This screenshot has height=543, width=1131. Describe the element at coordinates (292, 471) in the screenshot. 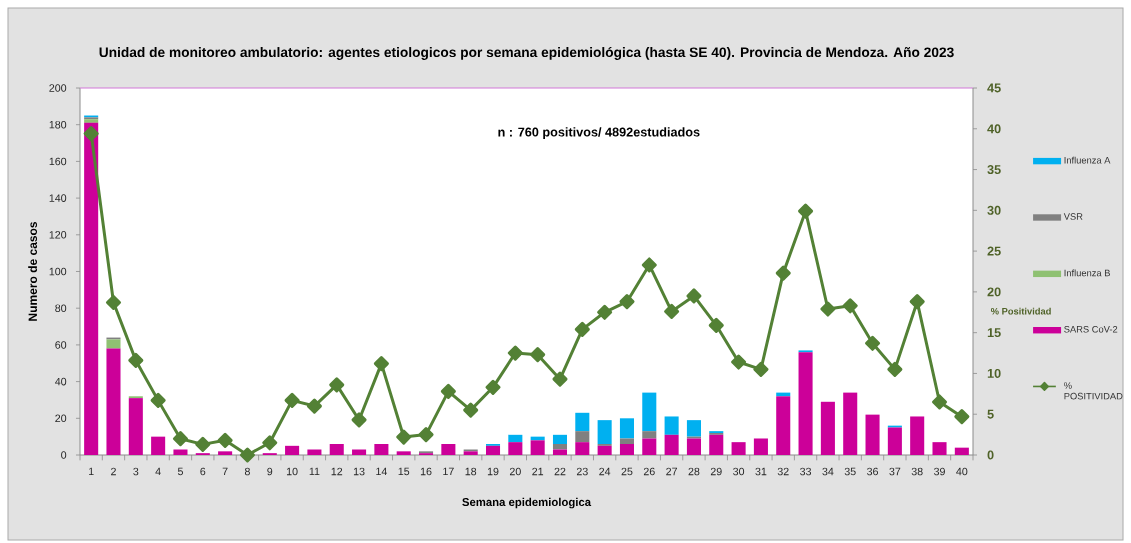

I see `x-tick-label: 10` at that location.